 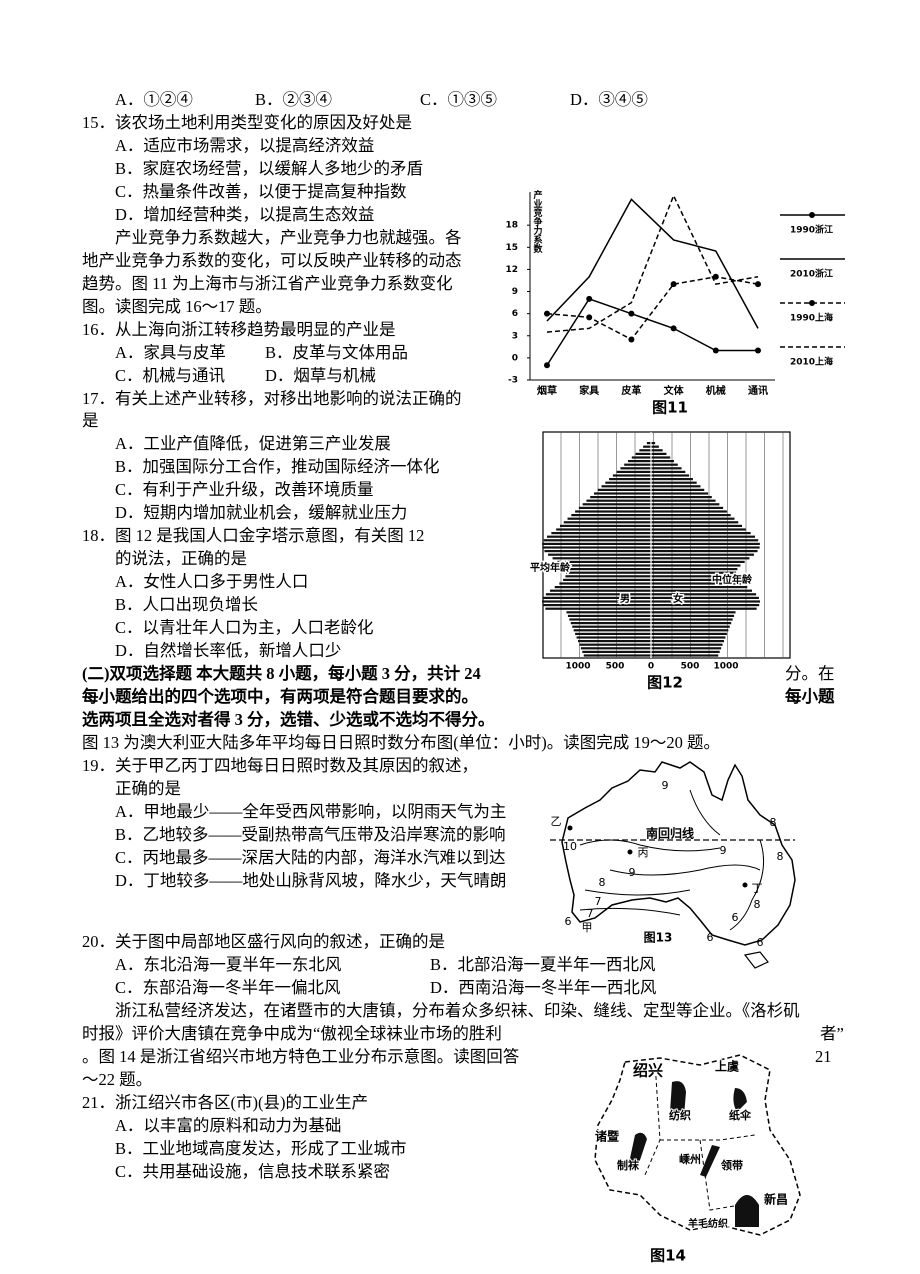 What do you see at coordinates (515, 336) in the screenshot?
I see `y-tick-label: 3` at bounding box center [515, 336].